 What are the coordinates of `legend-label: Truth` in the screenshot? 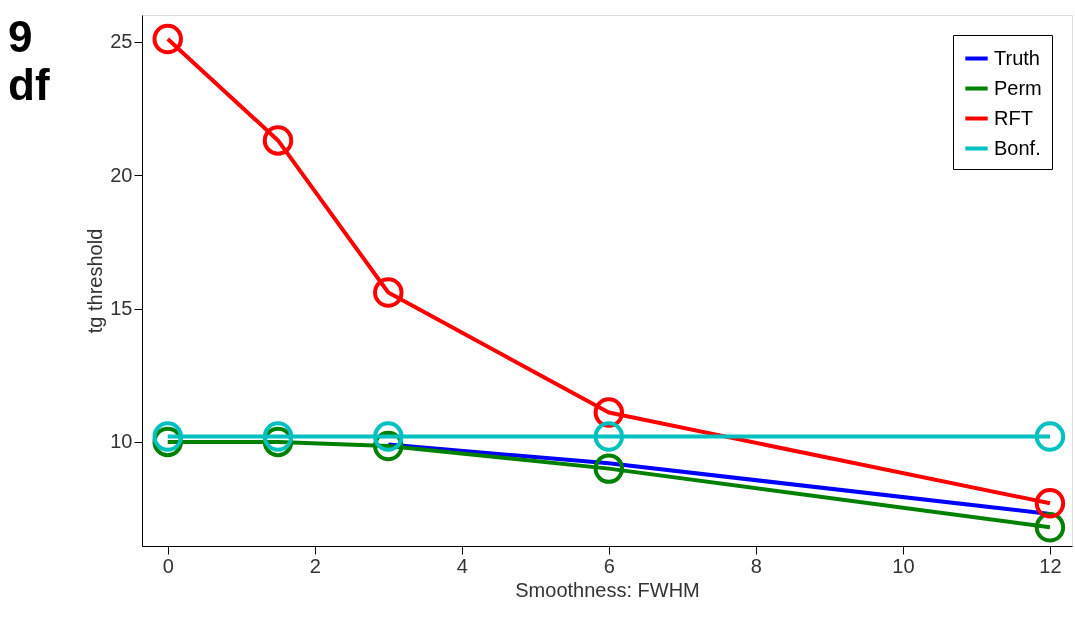 It's located at (1017, 57).